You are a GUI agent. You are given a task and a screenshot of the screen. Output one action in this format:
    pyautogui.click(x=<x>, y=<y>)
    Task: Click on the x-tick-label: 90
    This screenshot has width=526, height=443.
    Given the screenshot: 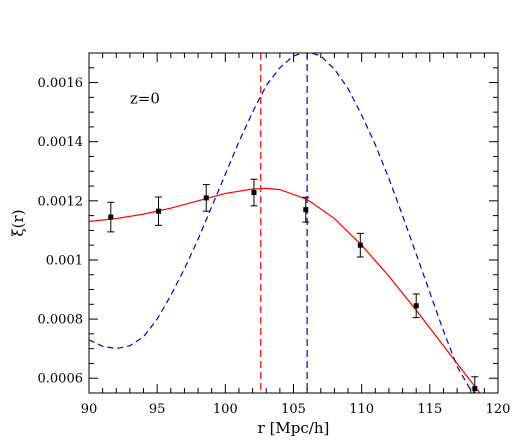 What is the action you would take?
    pyautogui.click(x=89, y=409)
    